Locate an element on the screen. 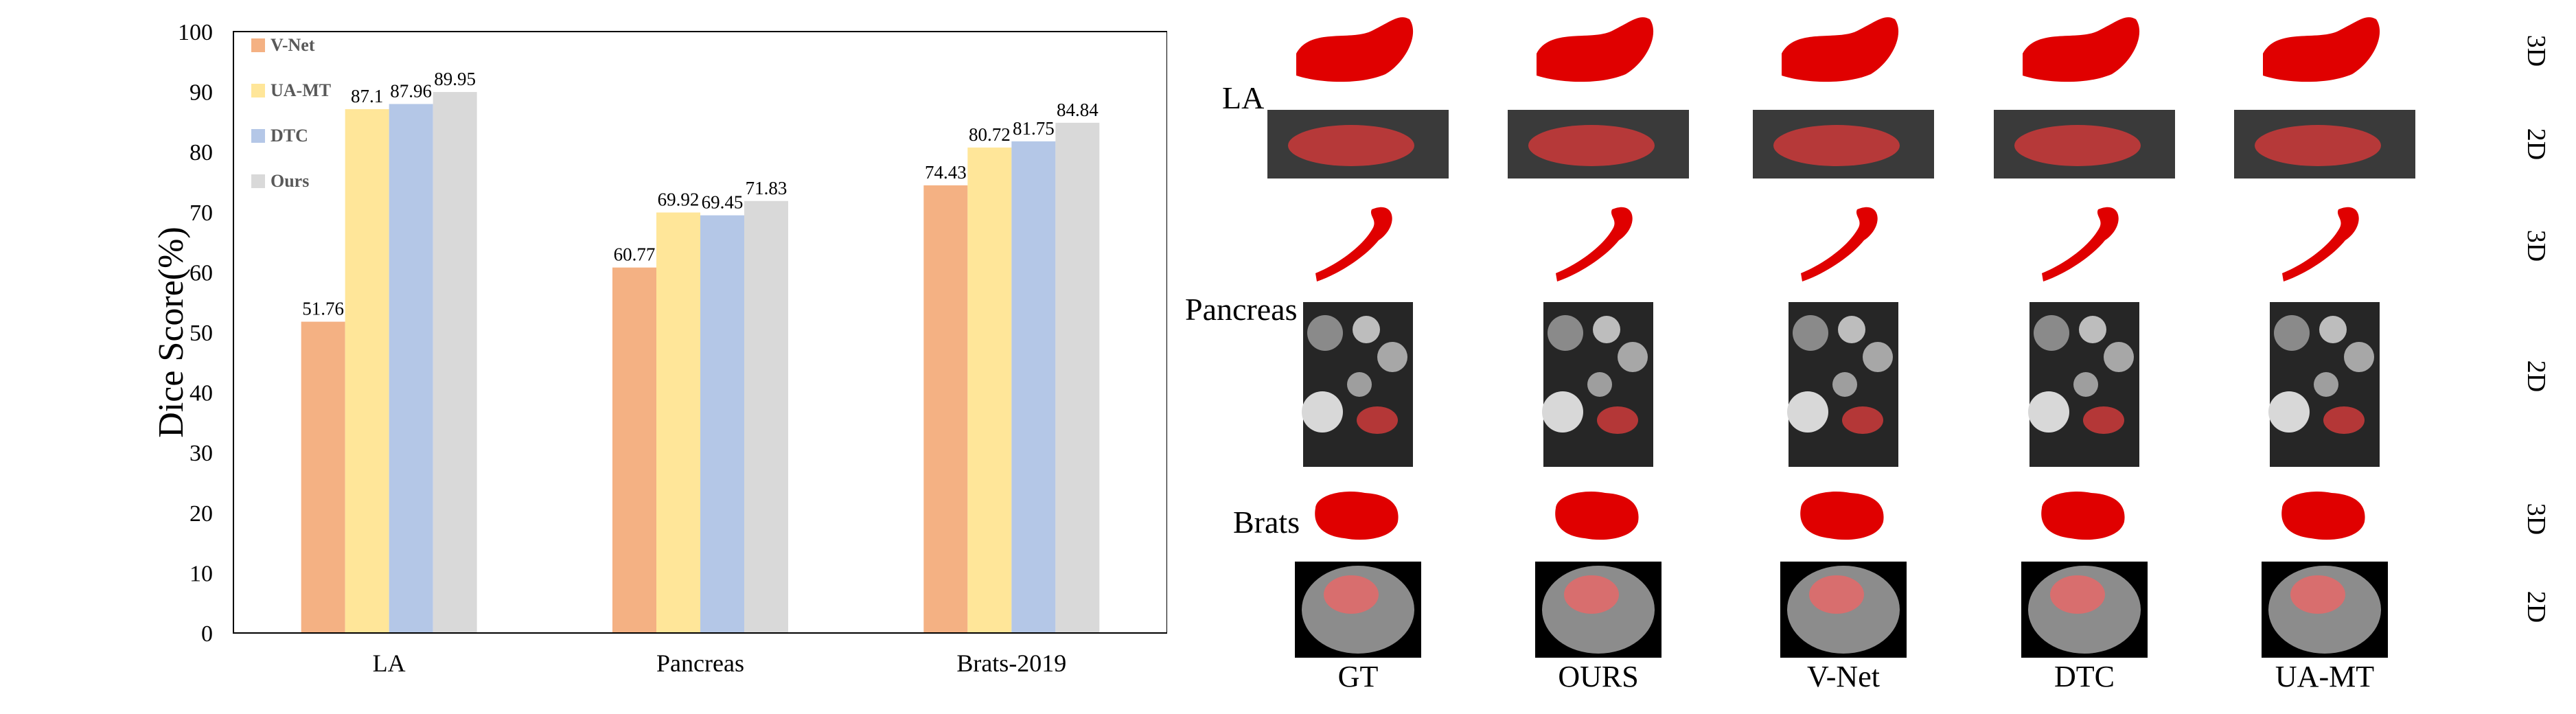 The height and width of the screenshot is (714, 2576). y-tick-label: 10 is located at coordinates (201, 573).